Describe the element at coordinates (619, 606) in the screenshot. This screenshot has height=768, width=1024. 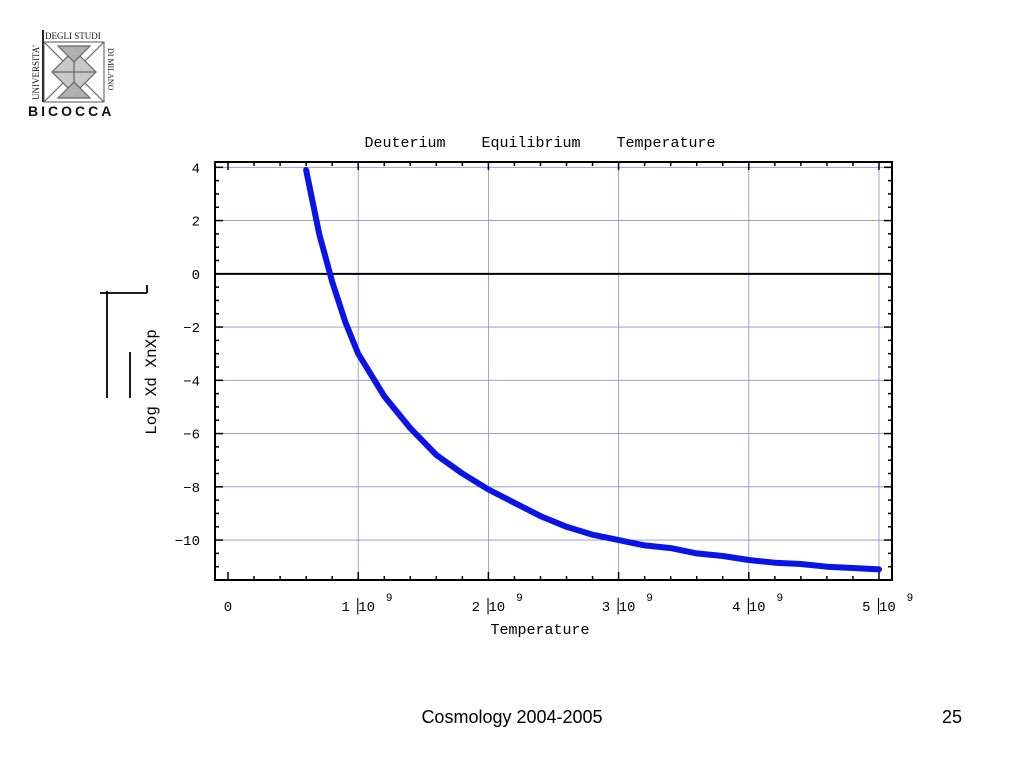
I see `x-tick-label: 3▕10` at that location.